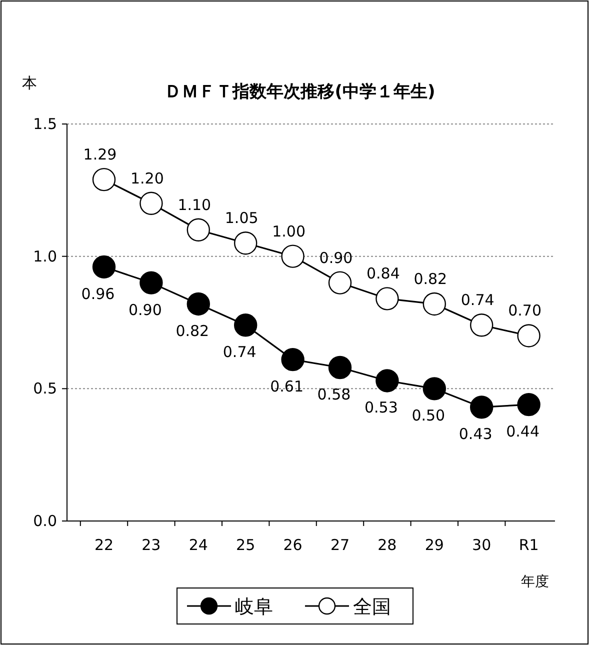 The image size is (589, 645). What do you see at coordinates (528, 545) in the screenshot?
I see `x-tick-label: R1` at bounding box center [528, 545].